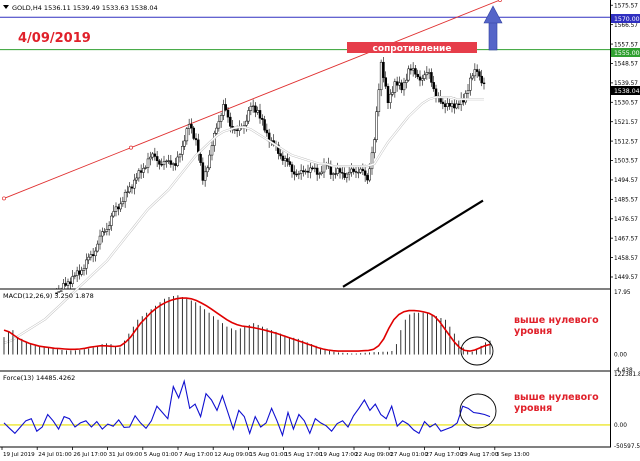 The width and height of the screenshot is (640, 461). What do you see at coordinates (556, 403) in the screenshot?
I see `force-comment: выше нулевого уровня` at bounding box center [556, 403].